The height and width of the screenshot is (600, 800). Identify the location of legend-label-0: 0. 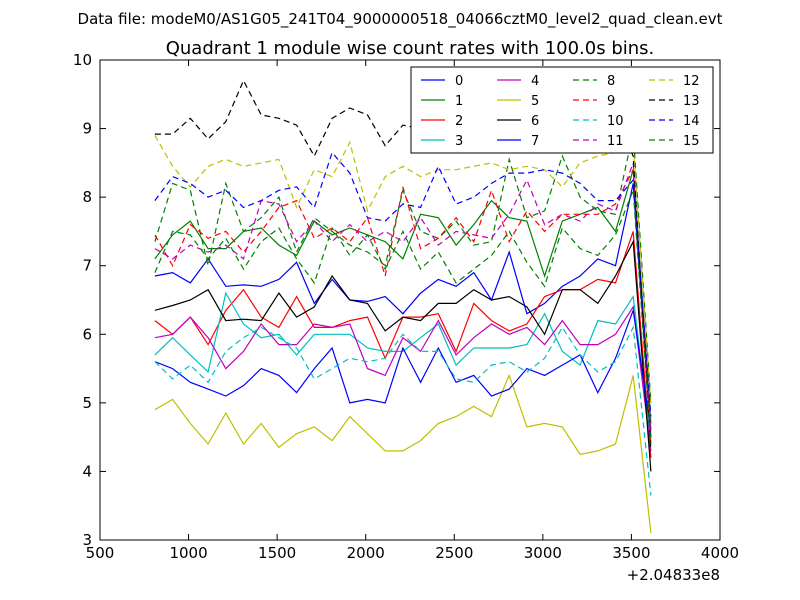
(459, 81).